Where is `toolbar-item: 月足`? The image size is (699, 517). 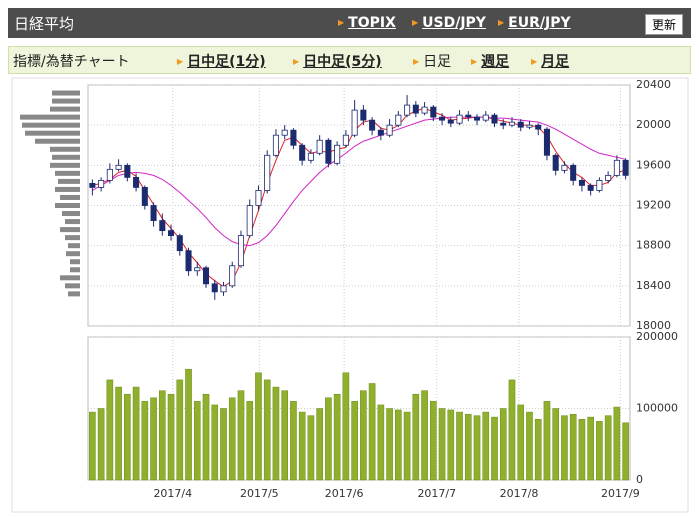 toolbar-item: 月足 is located at coordinates (550, 61).